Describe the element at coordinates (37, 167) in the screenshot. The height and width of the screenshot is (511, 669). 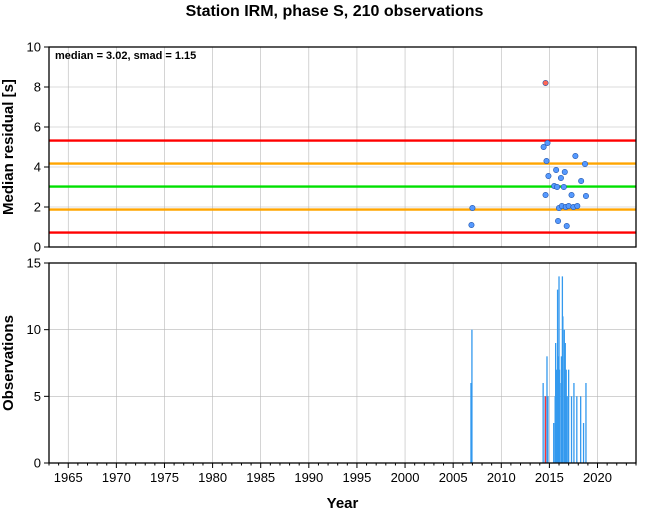
I see `y-tick-label: 4` at that location.